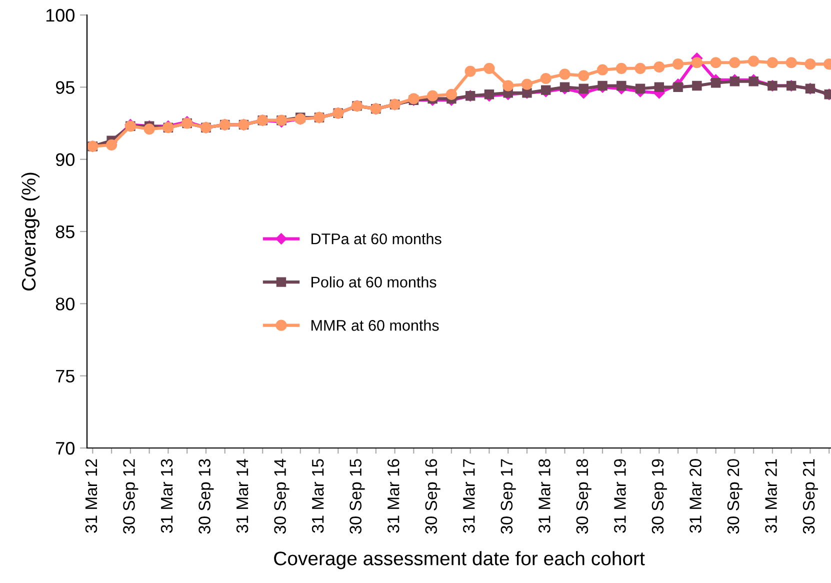  I want to click on y-tick-label: 100, so click(60, 15).